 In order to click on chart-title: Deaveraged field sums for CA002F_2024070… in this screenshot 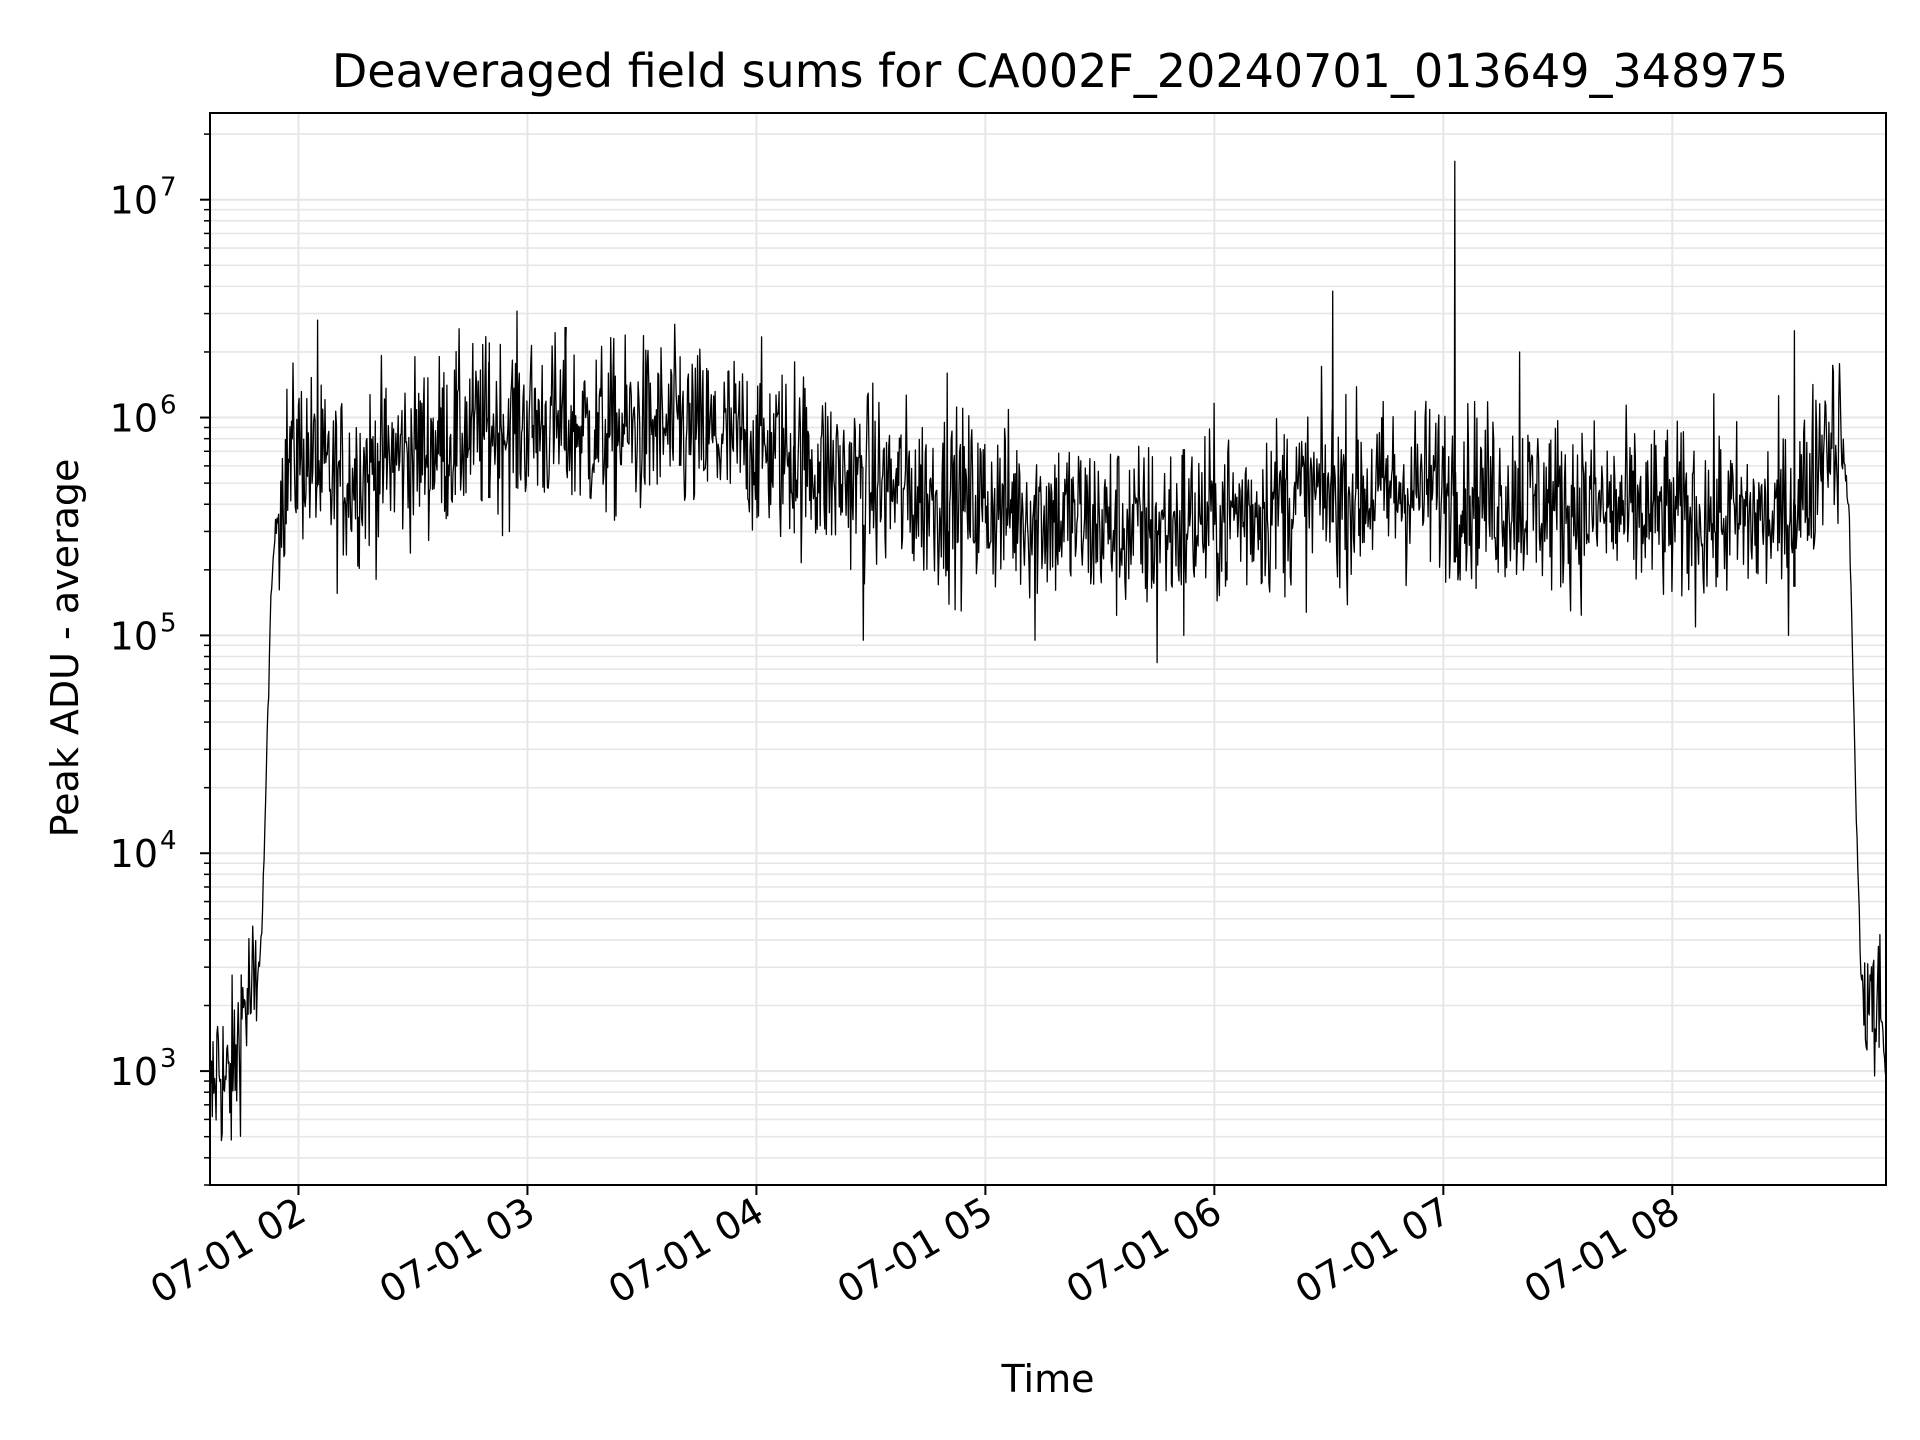, I will do `click(1060, 71)`.